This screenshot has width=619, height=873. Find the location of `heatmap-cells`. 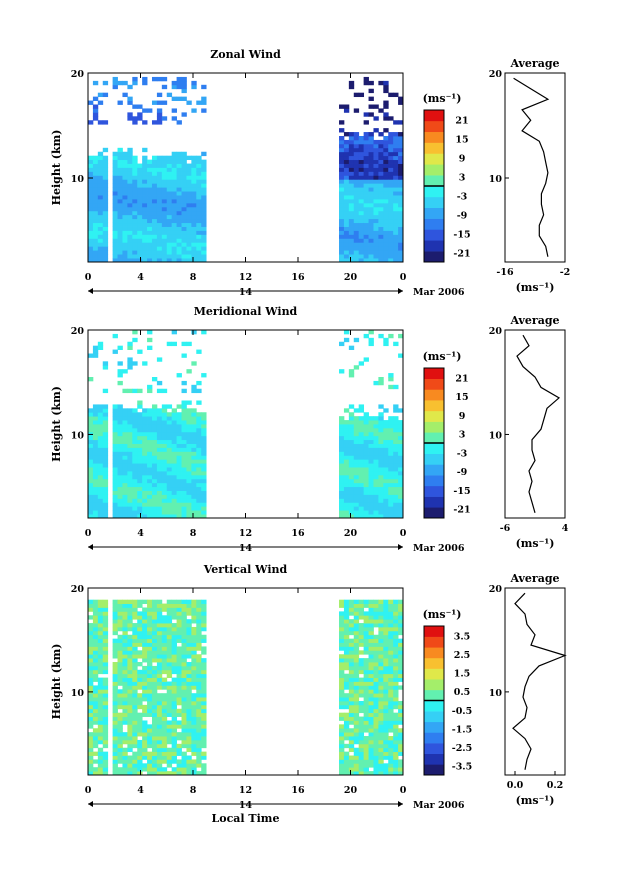

heatmap-cells is located at coordinates (246, 424).